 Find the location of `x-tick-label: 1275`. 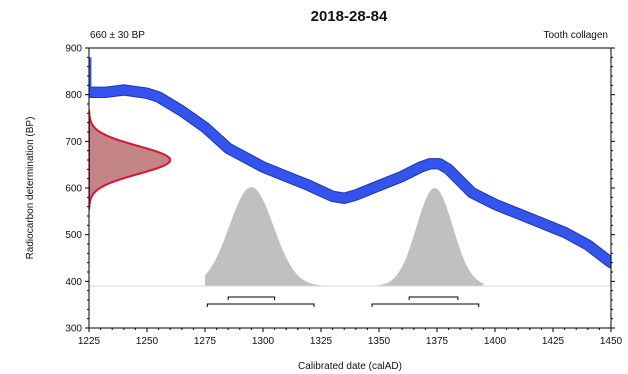

x-tick-label: 1275 is located at coordinates (205, 341).